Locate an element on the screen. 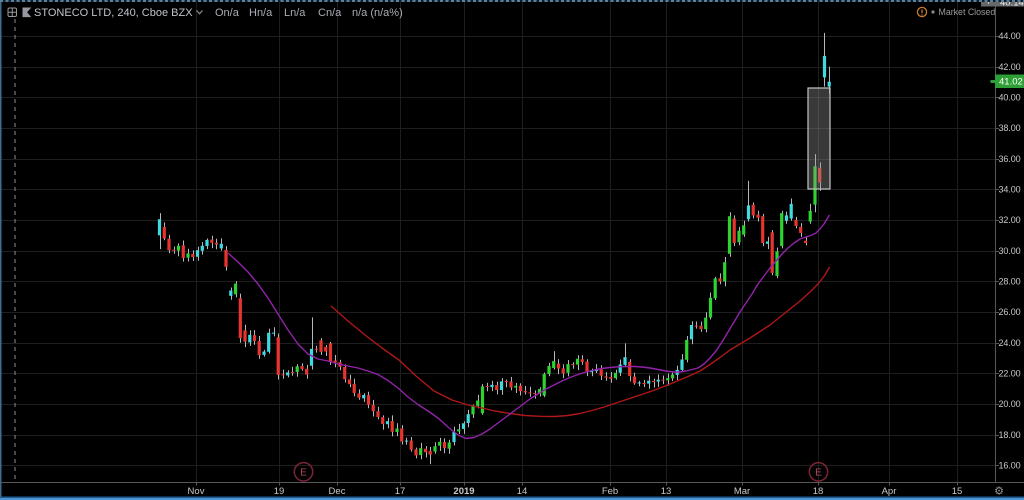  svg-text: Feb is located at coordinates (610, 491).